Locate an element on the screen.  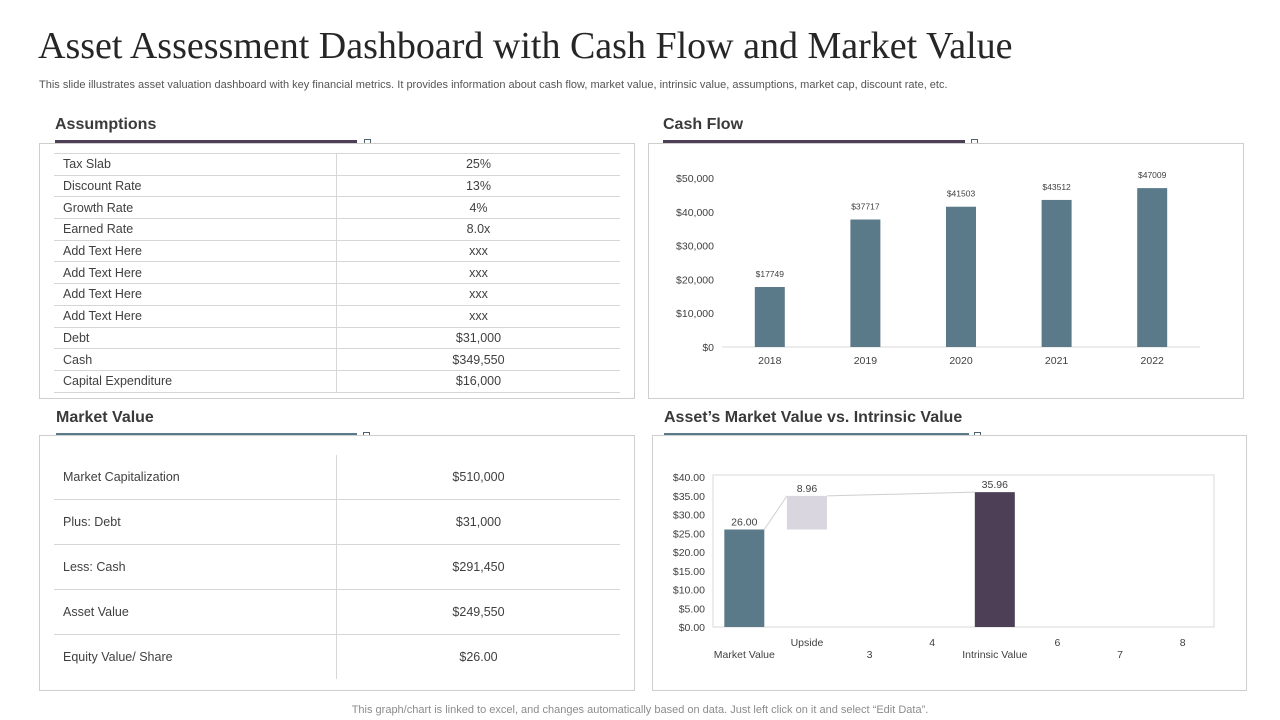
mv-vs-intrinsic-title: Asset’s Market Value vs. Intrinsic Value is located at coordinates (813, 417).